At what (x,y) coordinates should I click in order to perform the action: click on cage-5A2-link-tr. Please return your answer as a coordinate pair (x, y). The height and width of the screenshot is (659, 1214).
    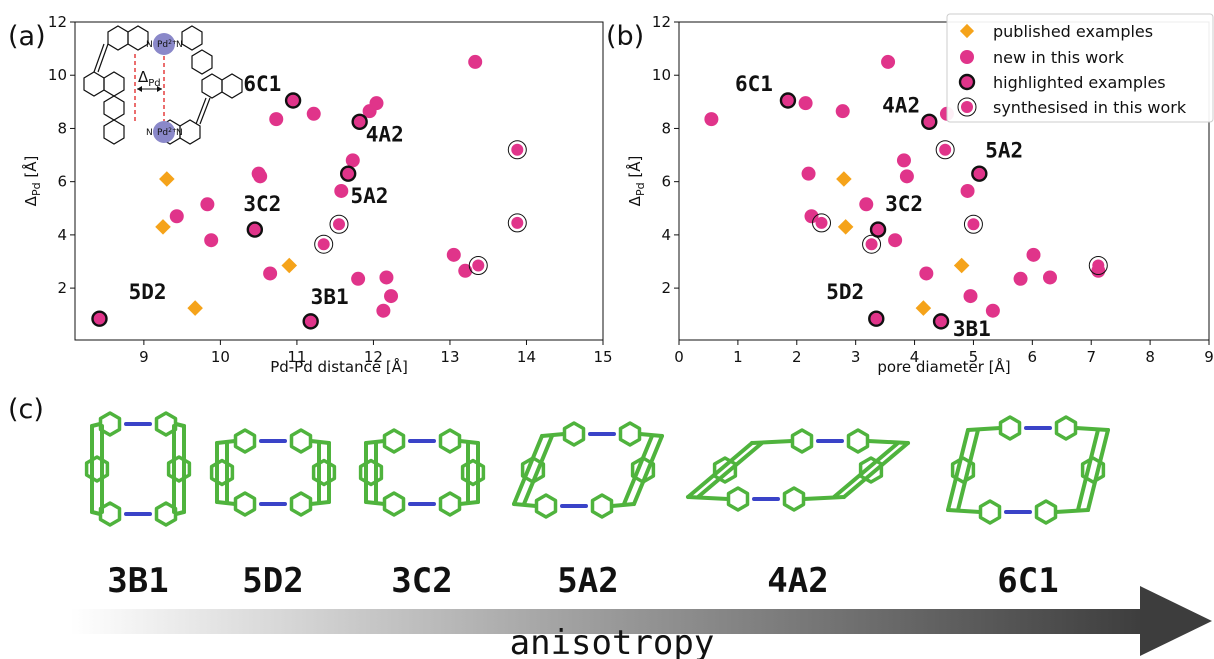
    Looking at the image, I should click on (651, 435).